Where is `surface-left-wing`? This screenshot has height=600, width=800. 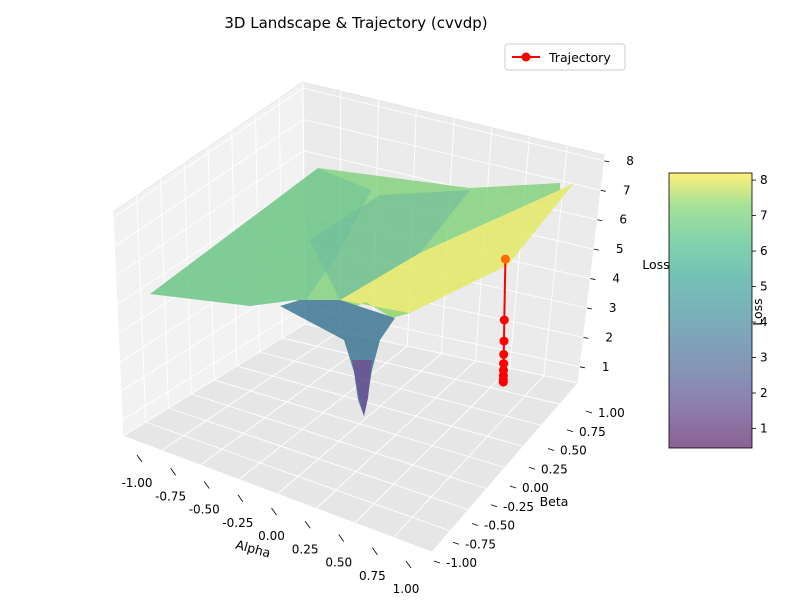
surface-left-wing is located at coordinates (261, 237).